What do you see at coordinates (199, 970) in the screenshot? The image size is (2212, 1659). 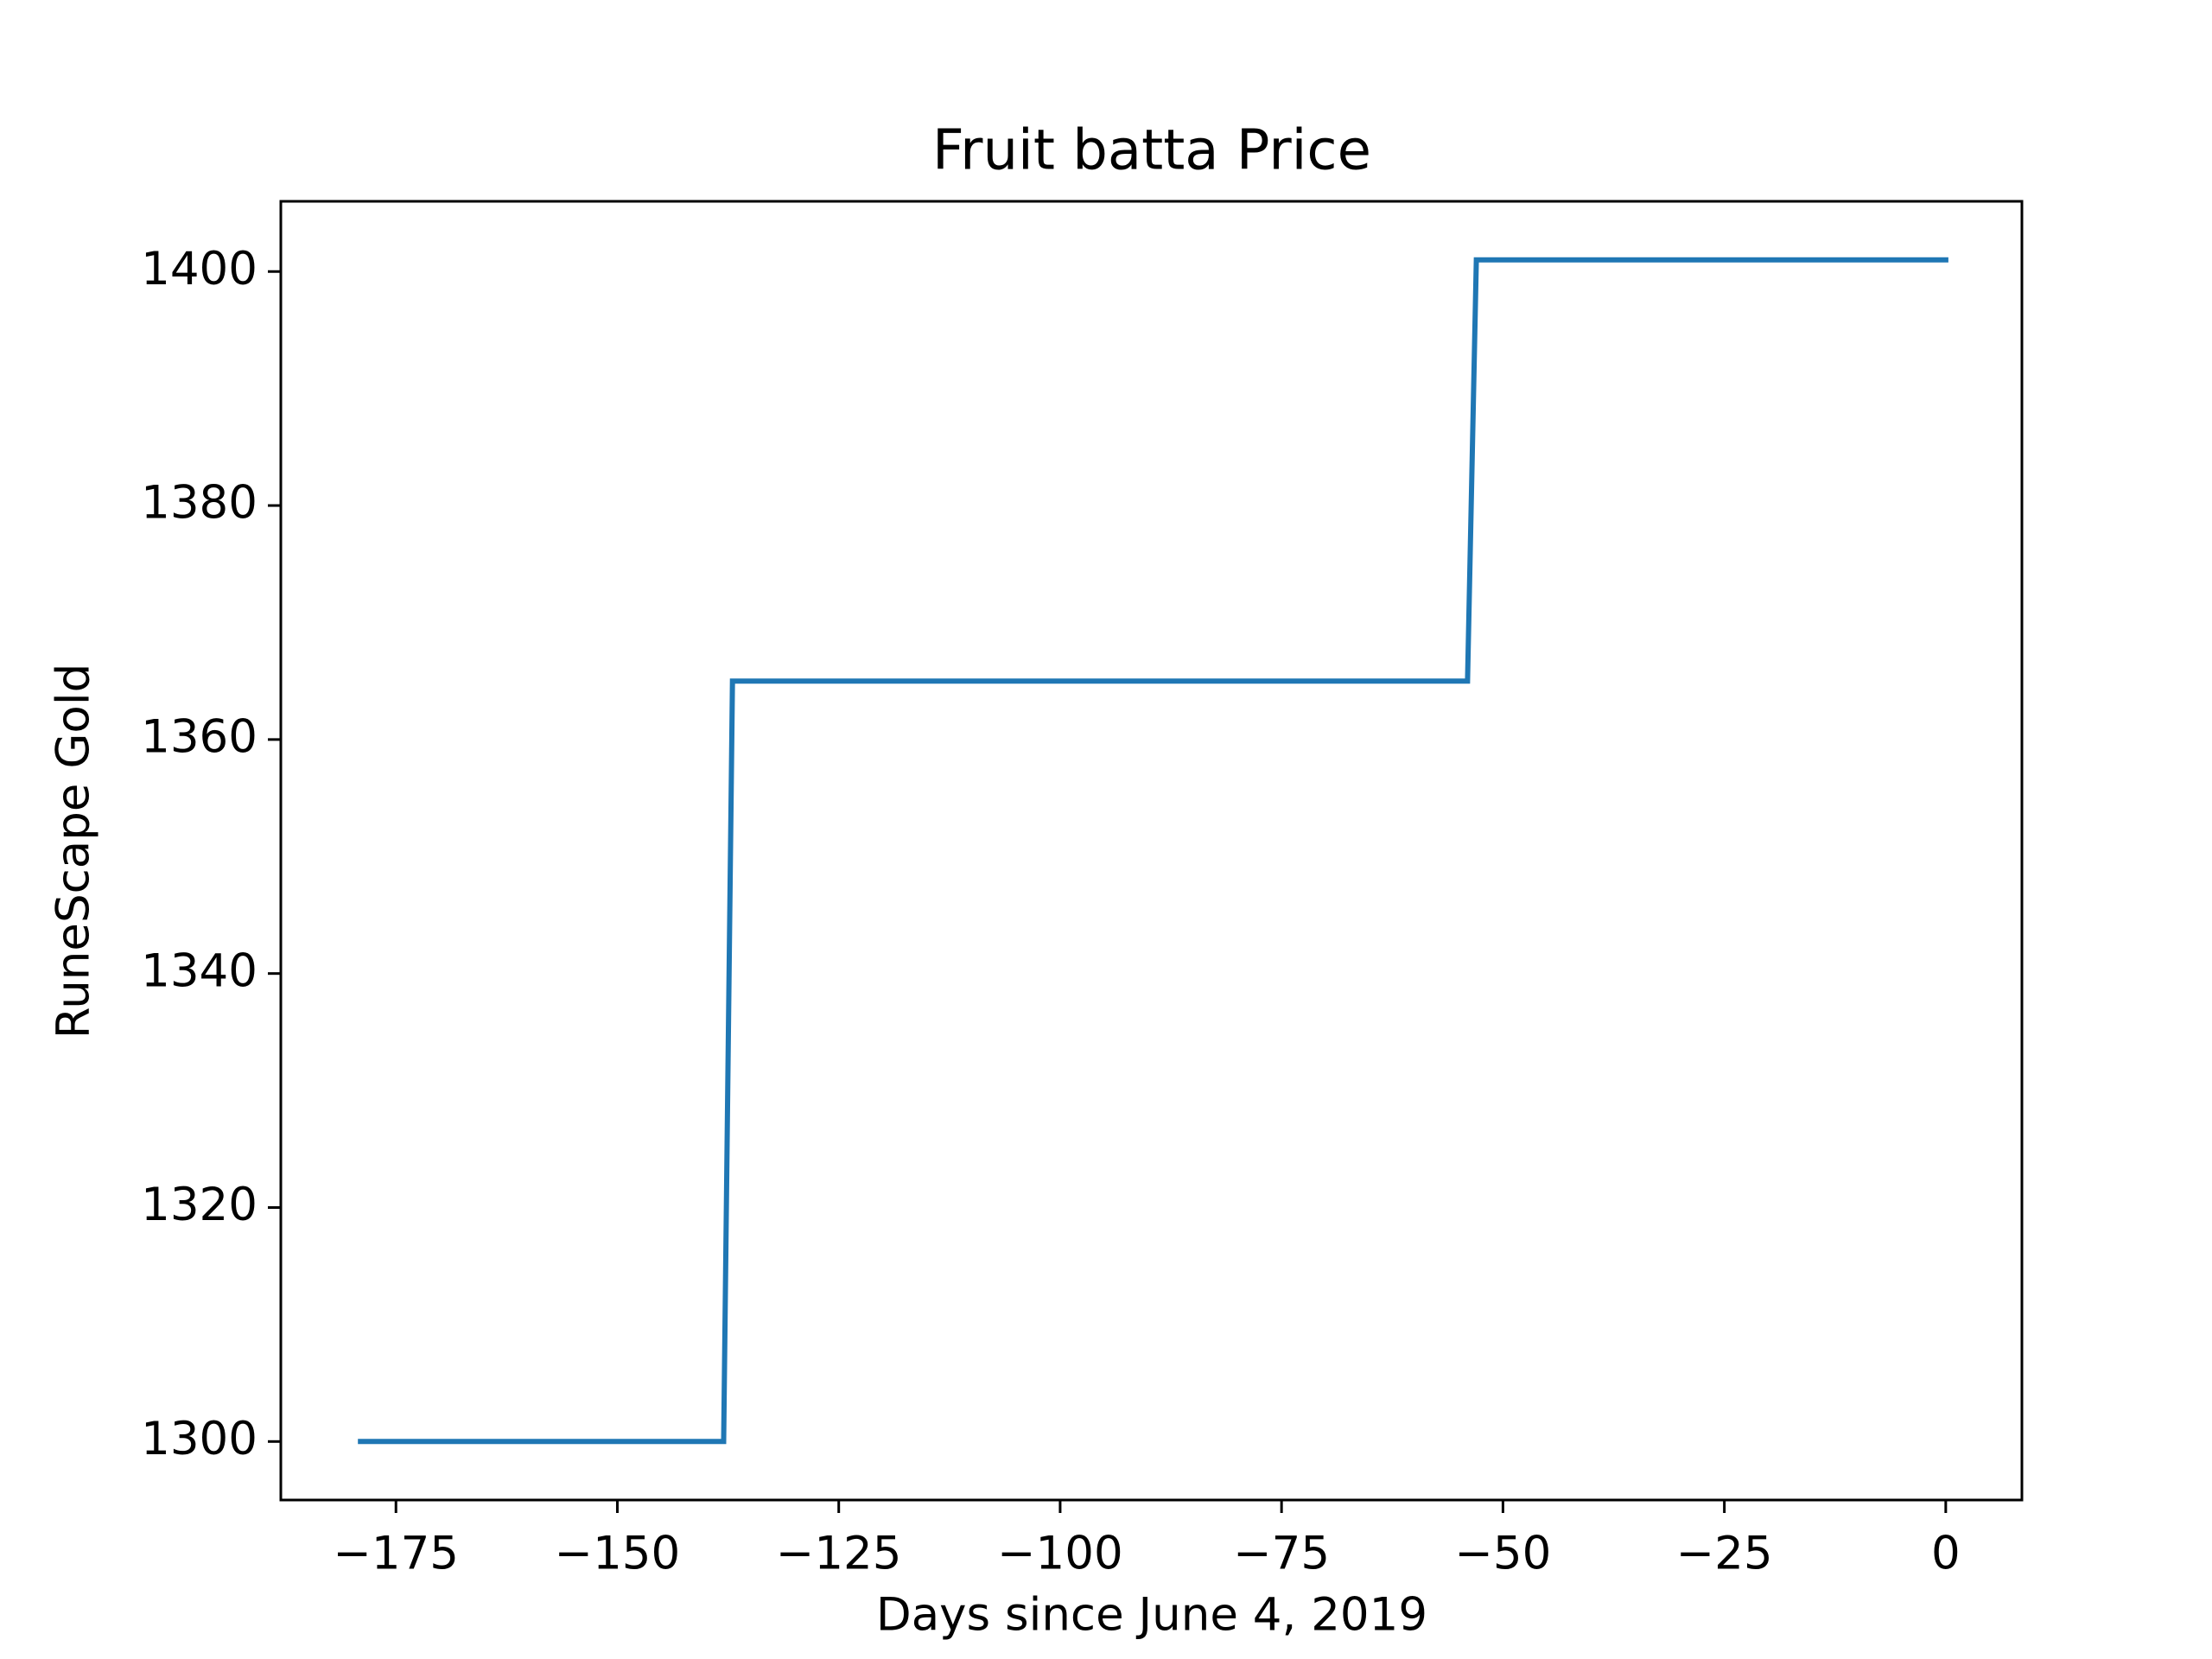 I see `y-tick-label: 1340` at bounding box center [199, 970].